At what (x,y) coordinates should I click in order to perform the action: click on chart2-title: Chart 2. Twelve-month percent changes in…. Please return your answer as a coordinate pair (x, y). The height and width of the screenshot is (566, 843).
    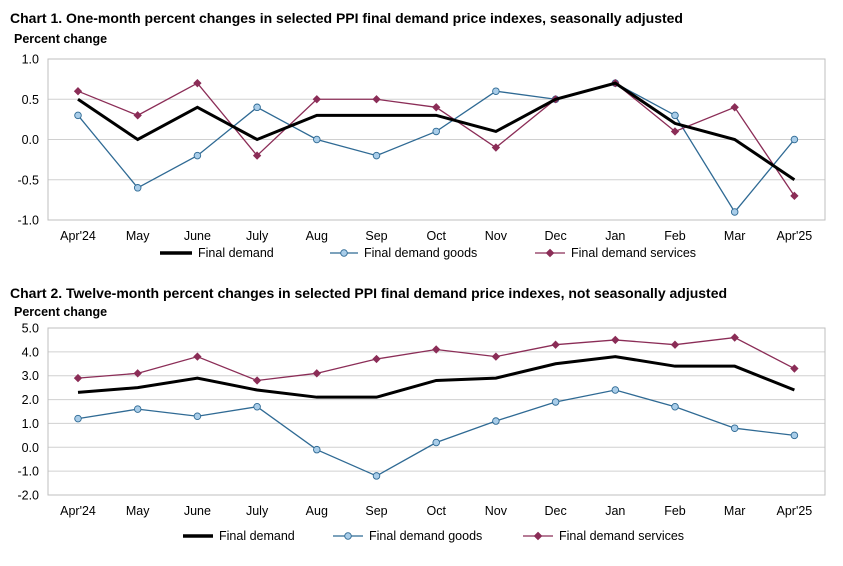
    Looking at the image, I should click on (369, 293).